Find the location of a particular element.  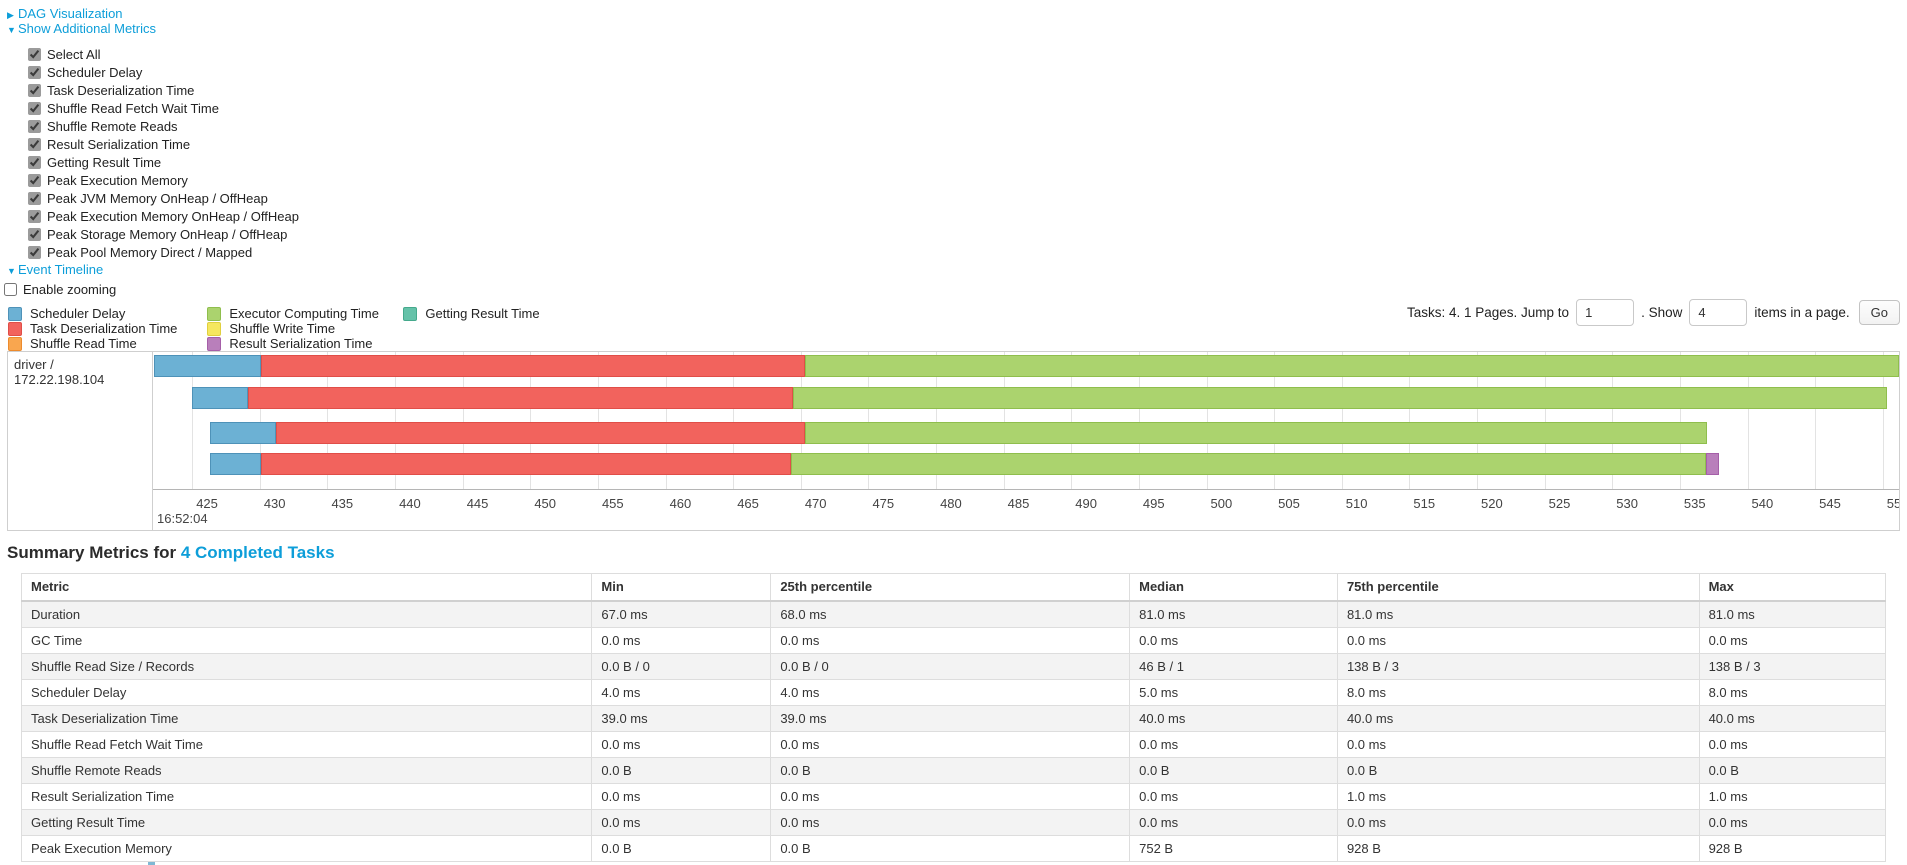

metric-value-cell: 39.0 ms is located at coordinates (950, 718).